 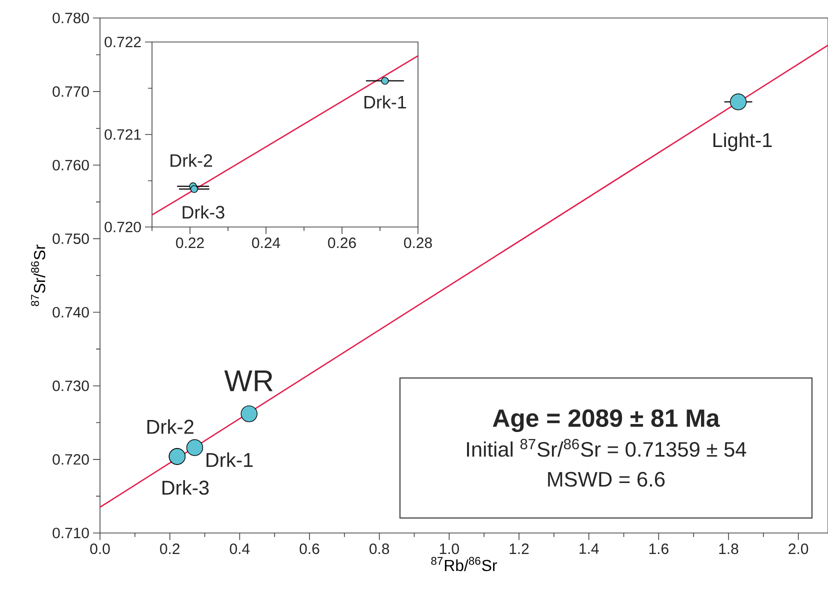 I want to click on x-tick-label: 1.4, so click(x=589, y=549).